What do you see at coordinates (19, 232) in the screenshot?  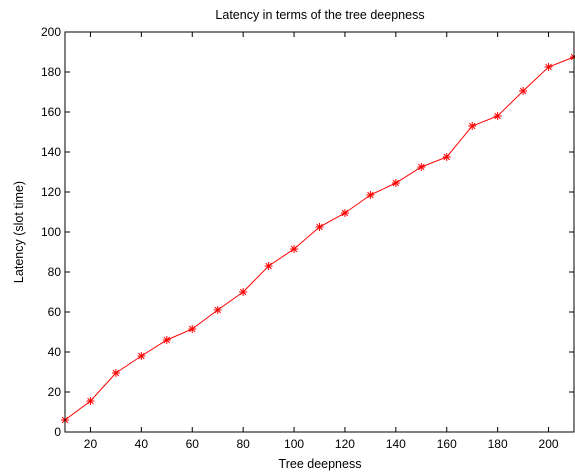 I see `y-axis-label: Latency (slot time)` at bounding box center [19, 232].